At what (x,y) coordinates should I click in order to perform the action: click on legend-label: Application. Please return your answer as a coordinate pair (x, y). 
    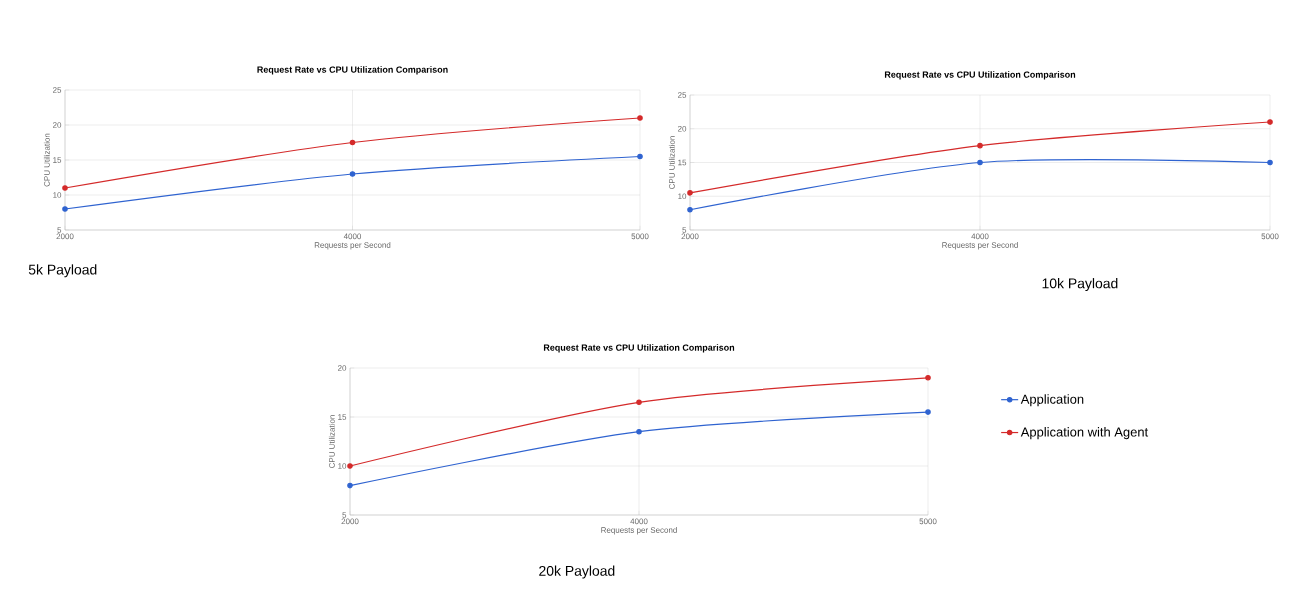
    Looking at the image, I should click on (1052, 400).